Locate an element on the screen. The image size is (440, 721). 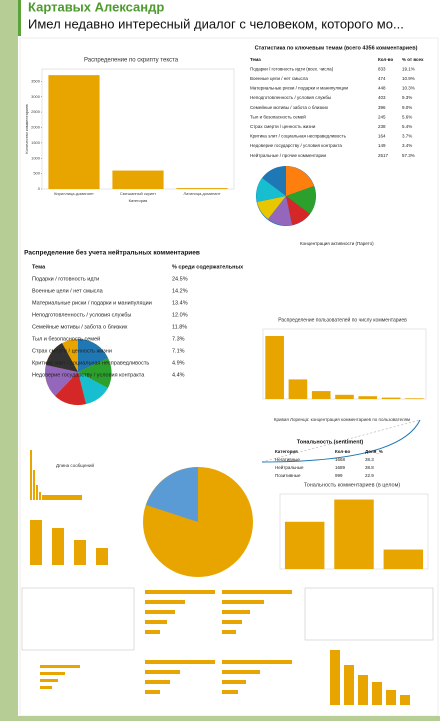
table-cell: 22.9 is located at coordinates (369, 475).